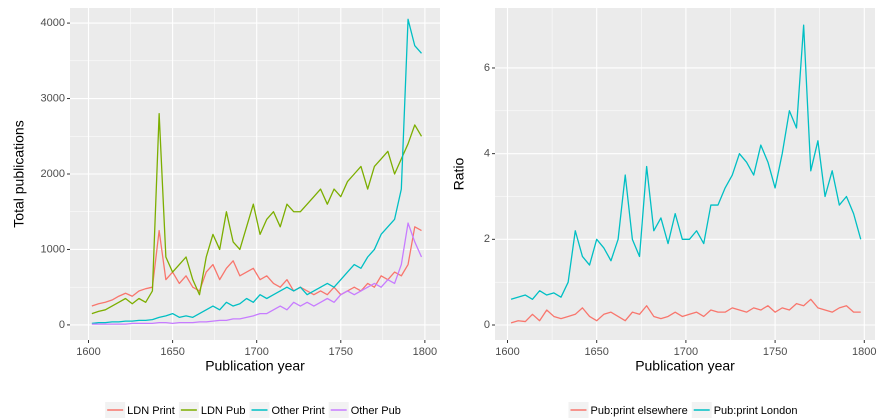 This screenshot has width=880, height=420. Describe the element at coordinates (223, 411) in the screenshot. I see `legend-label: LDN Pub` at that location.